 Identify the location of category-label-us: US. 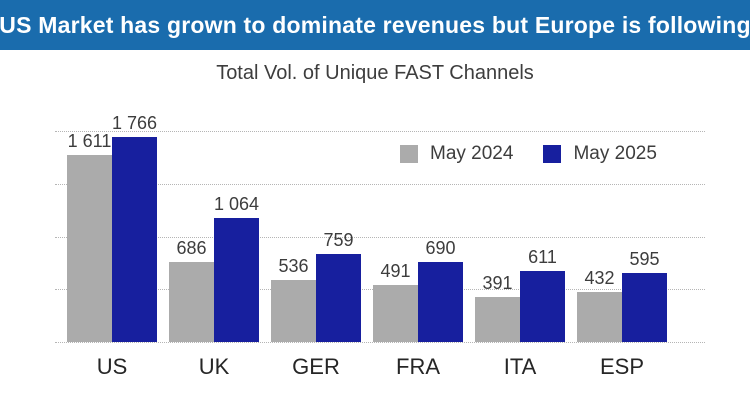
(112, 366).